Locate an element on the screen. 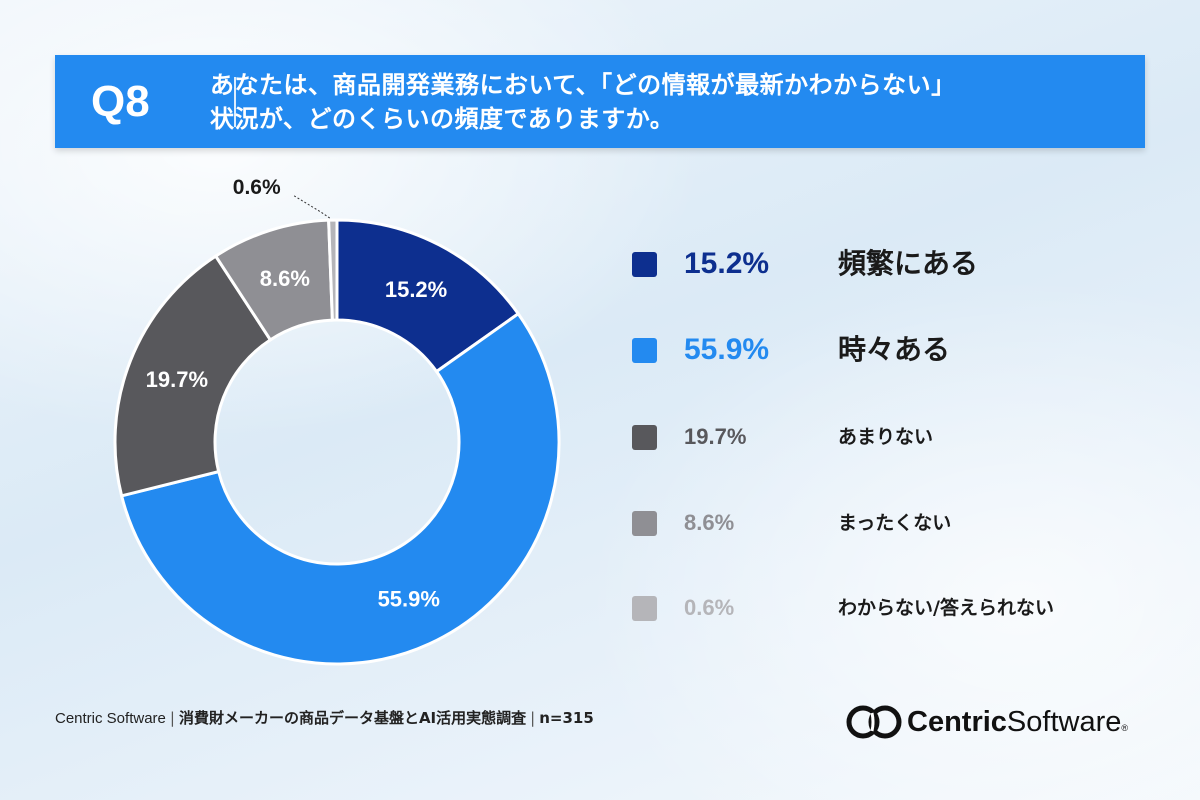 The image size is (1200, 800). legend-item-sometimes: 55.9% 時々ある is located at coordinates (892, 350).